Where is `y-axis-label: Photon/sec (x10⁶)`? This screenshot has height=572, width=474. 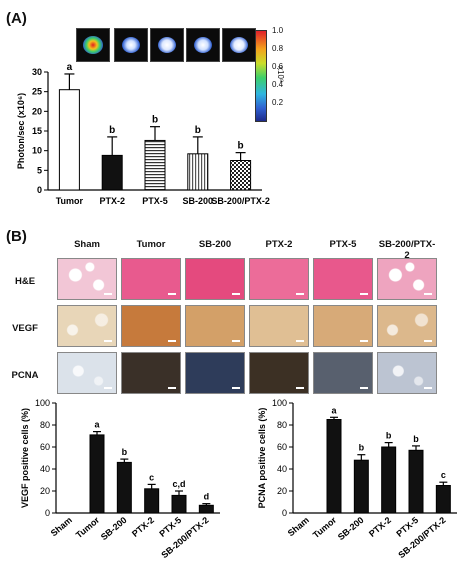 y-axis-label: Photon/sec (x10⁶) is located at coordinates (21, 131).